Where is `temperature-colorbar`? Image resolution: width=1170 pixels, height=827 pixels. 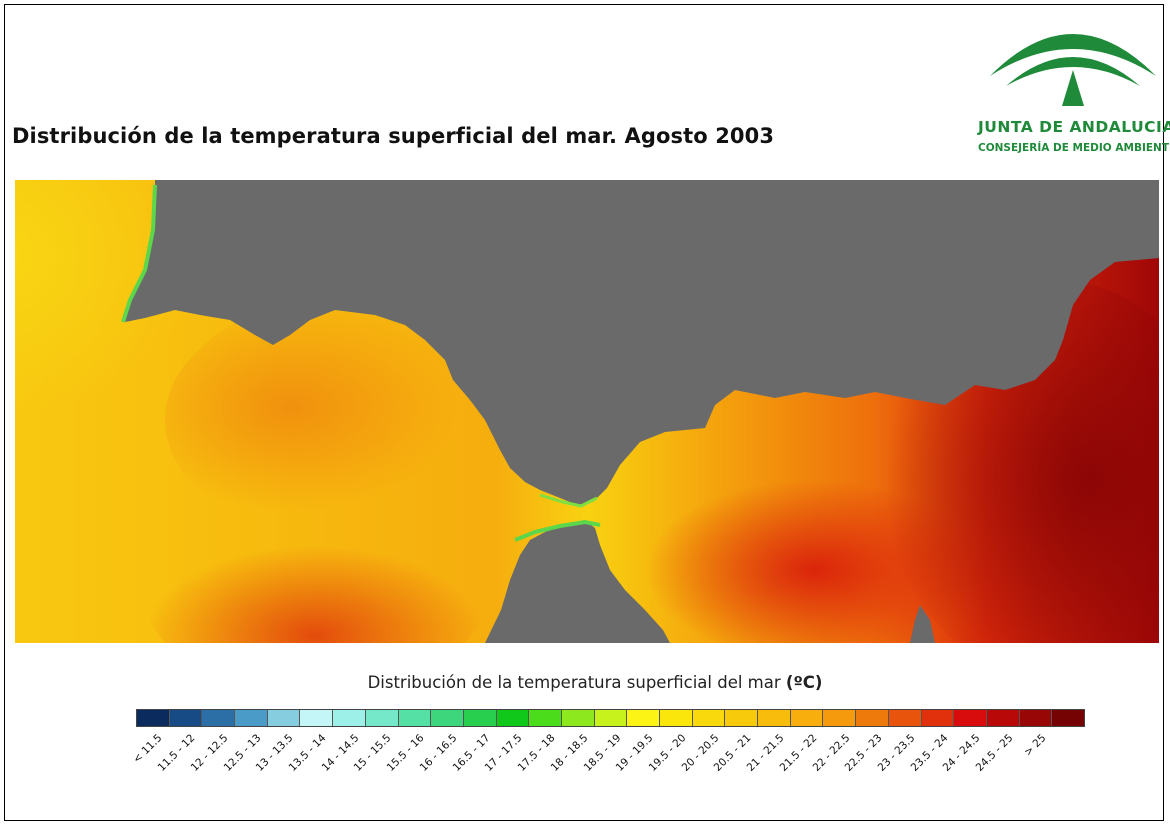
temperature-colorbar is located at coordinates (610, 718).